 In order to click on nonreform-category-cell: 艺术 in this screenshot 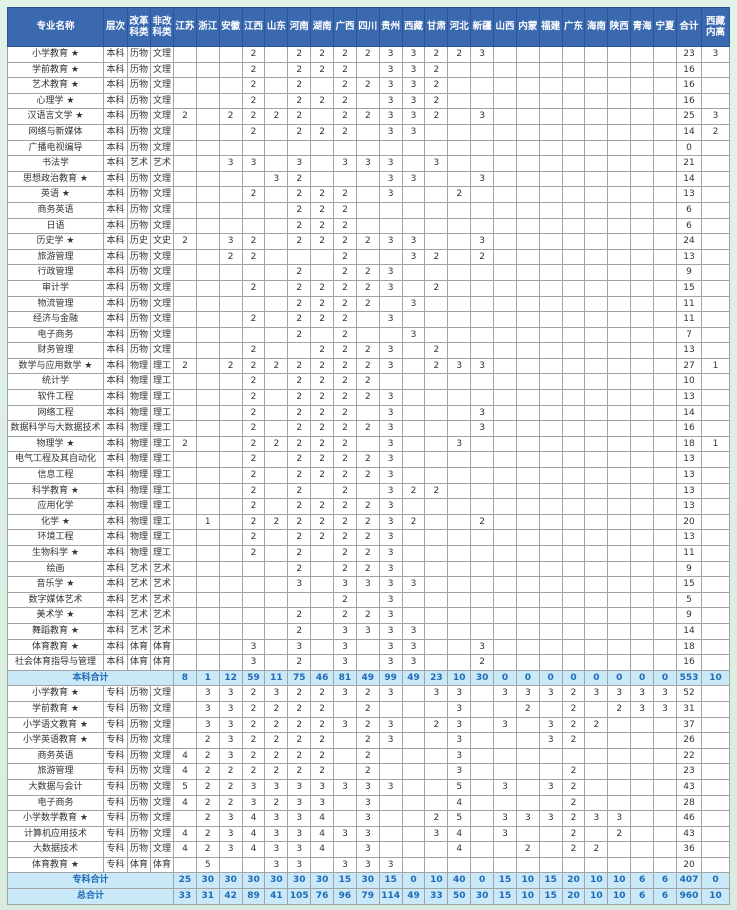, I will do `click(162, 163)`.